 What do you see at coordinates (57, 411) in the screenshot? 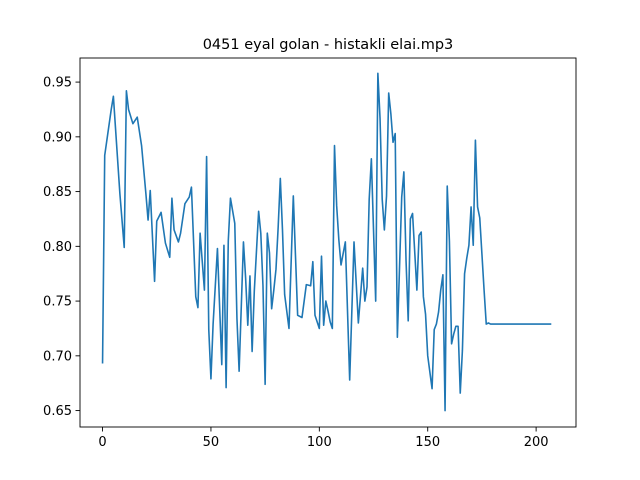
I see `y-tick-label: 0.65` at bounding box center [57, 411].